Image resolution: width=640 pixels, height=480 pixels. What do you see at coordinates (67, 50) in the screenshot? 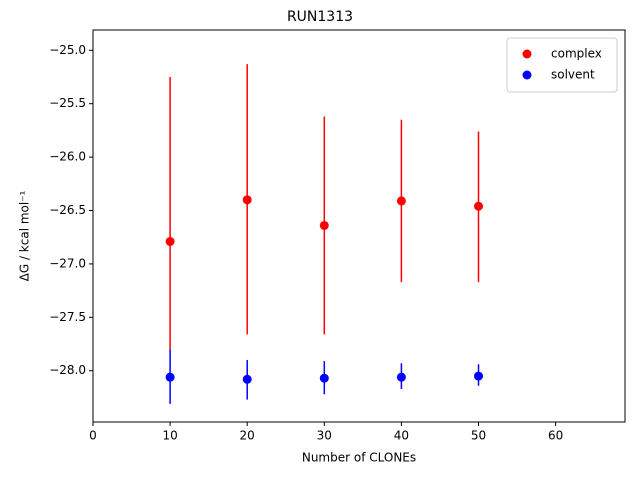
I see `y-tick-label: −25.0` at bounding box center [67, 50].